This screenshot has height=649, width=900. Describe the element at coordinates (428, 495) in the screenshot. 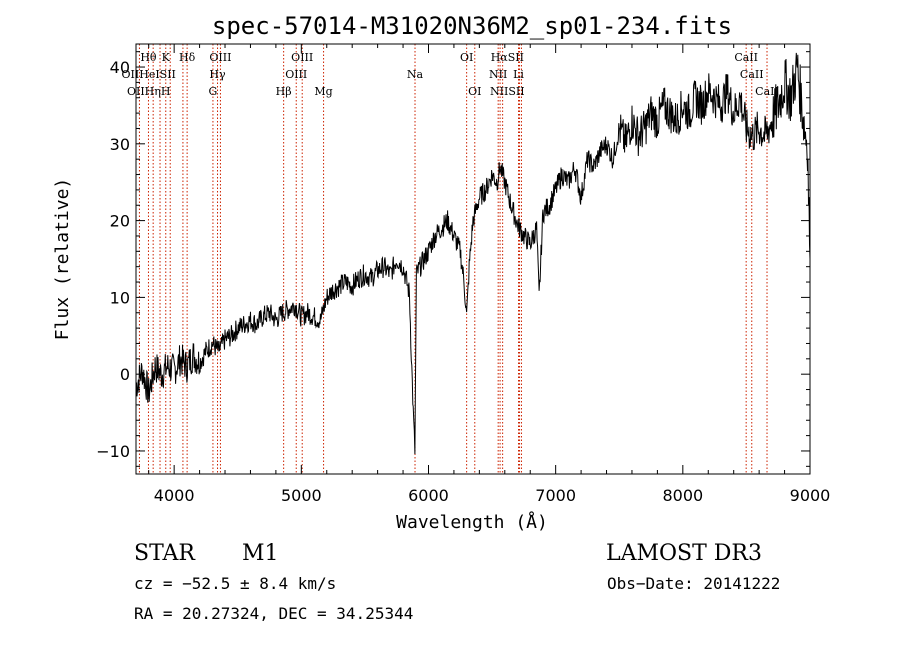

I see `x-tick-label: 6000` at that location.